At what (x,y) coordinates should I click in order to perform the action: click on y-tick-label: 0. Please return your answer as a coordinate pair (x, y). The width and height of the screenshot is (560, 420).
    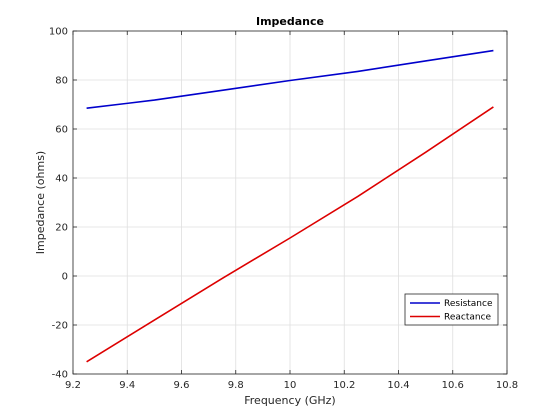
    Looking at the image, I should click on (65, 277).